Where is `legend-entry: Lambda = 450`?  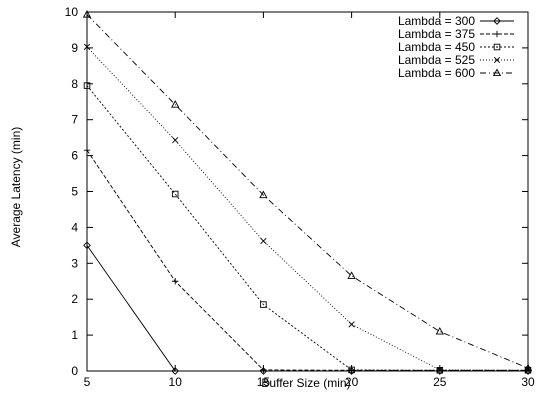 legend-entry: Lambda = 450 is located at coordinates (456, 47).